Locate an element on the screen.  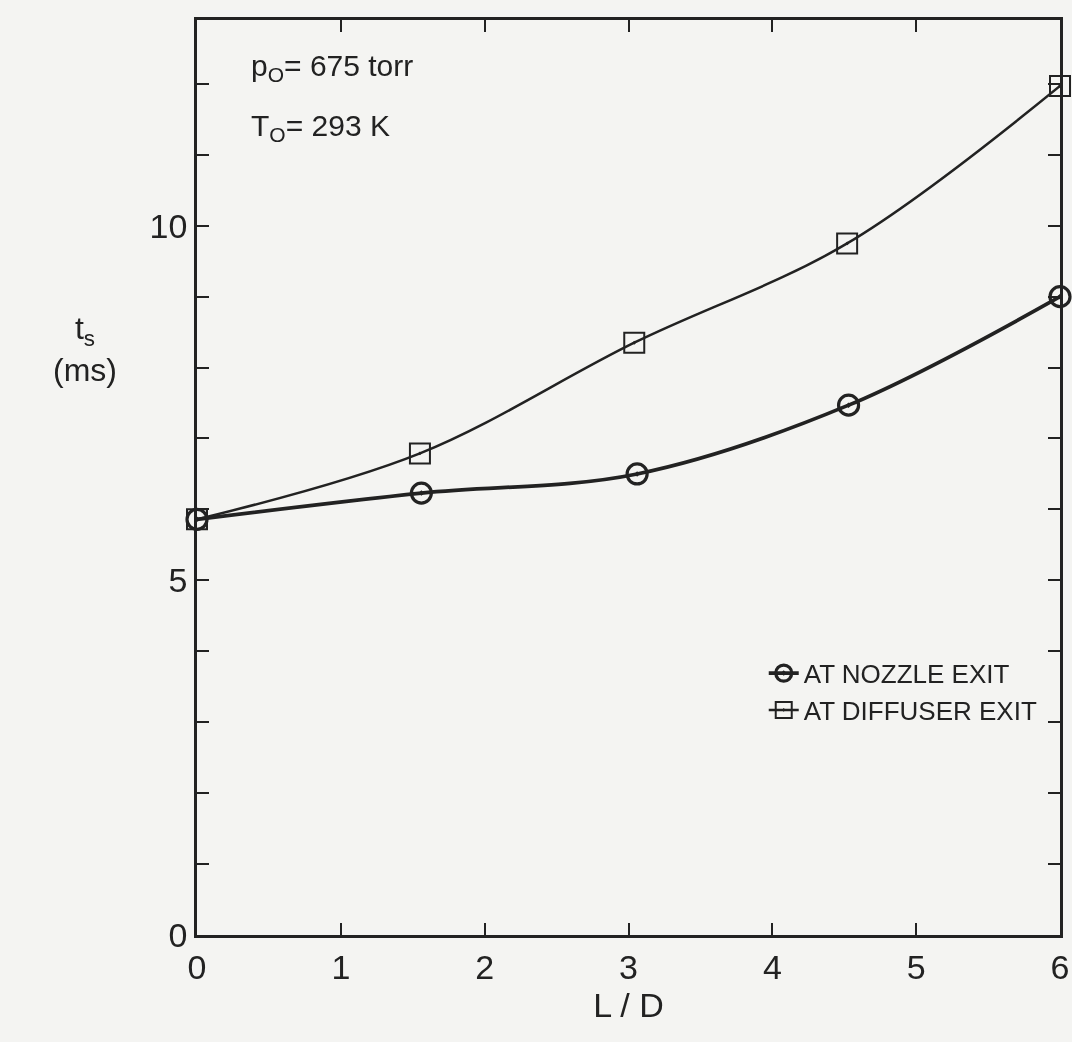
y-axis-title: t$_{s}$ (ms) is located at coordinates (85, 349).